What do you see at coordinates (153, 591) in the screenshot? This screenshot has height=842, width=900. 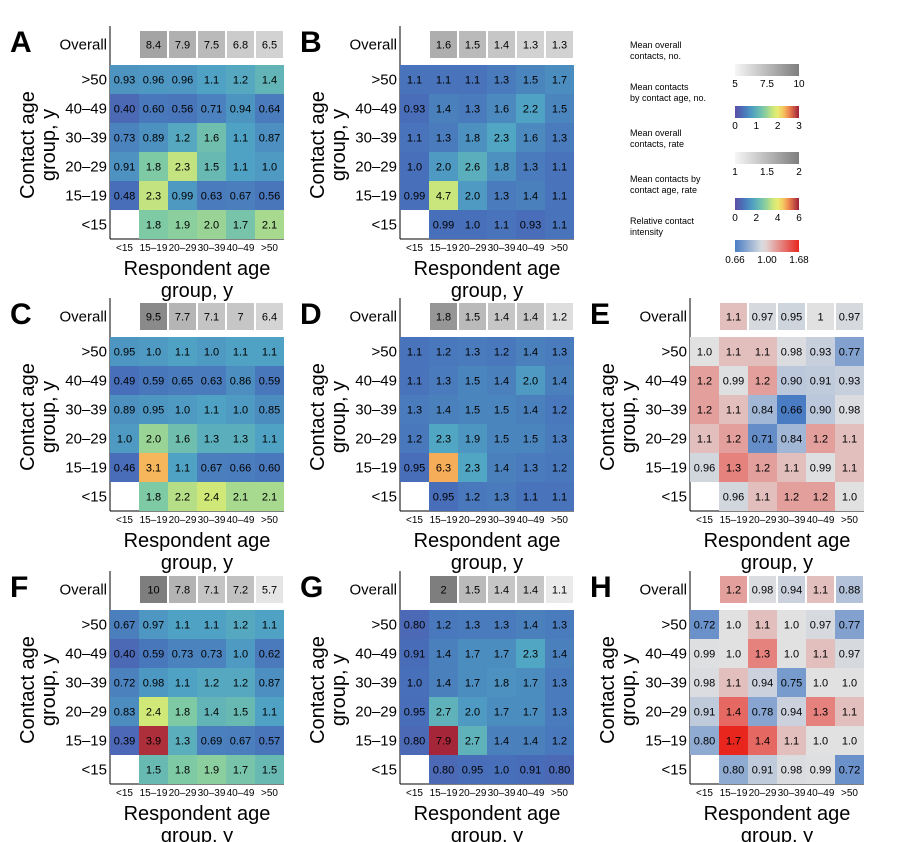 I see `overall-value: 10` at bounding box center [153, 591].